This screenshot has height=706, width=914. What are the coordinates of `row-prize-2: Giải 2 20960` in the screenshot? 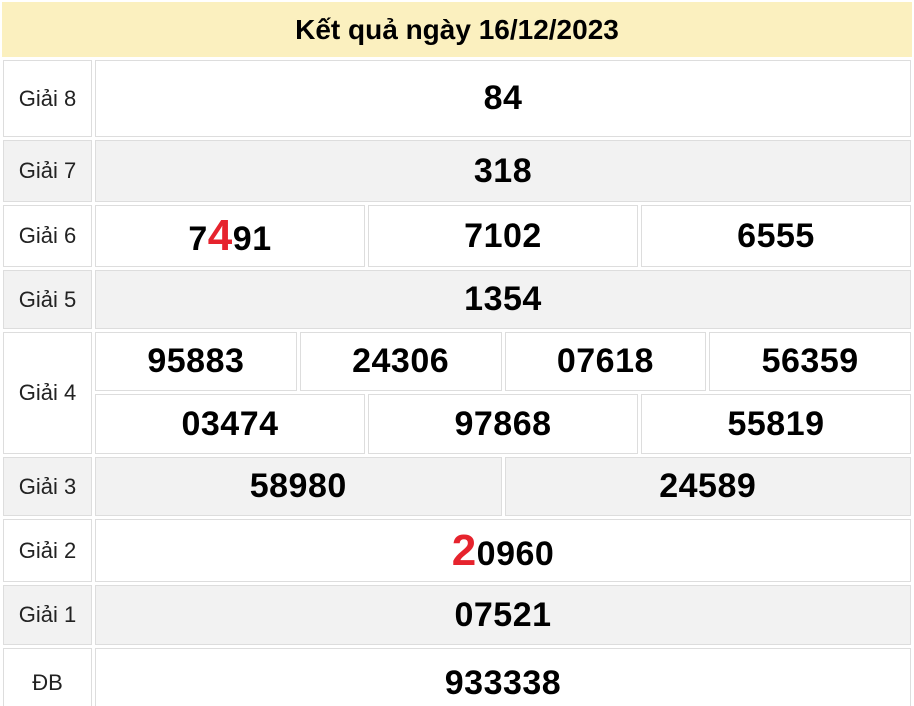 It's located at (457, 550).